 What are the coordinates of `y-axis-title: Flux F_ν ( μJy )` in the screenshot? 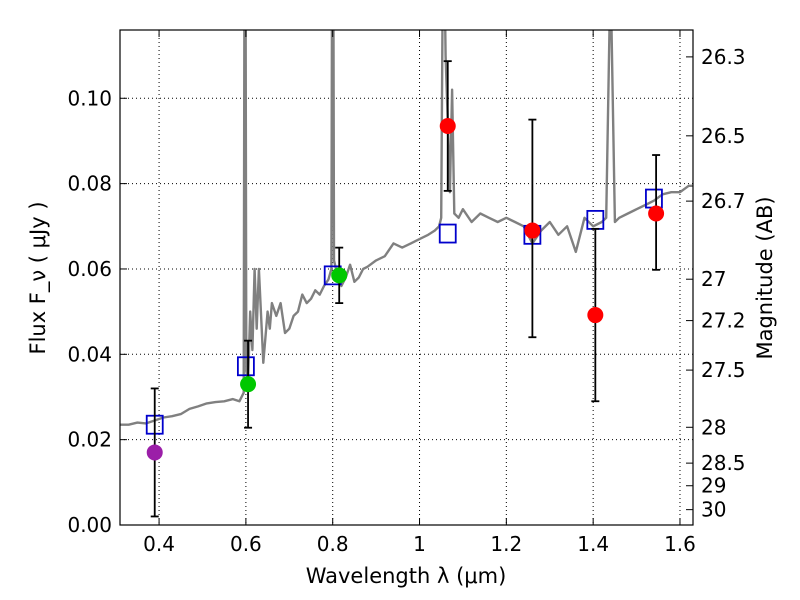 It's located at (38, 277).